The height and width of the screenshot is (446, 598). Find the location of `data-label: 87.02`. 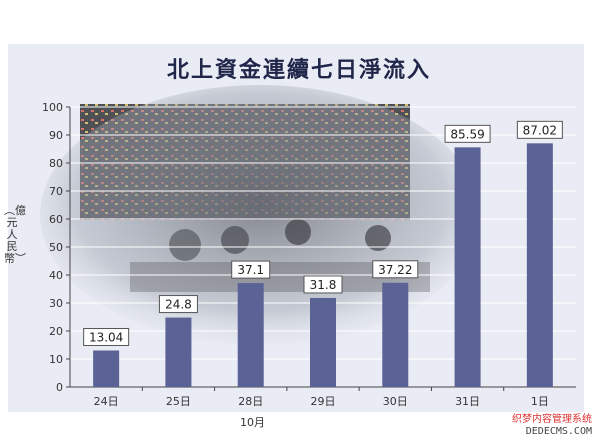

data-label: 87.02 is located at coordinates (540, 130).